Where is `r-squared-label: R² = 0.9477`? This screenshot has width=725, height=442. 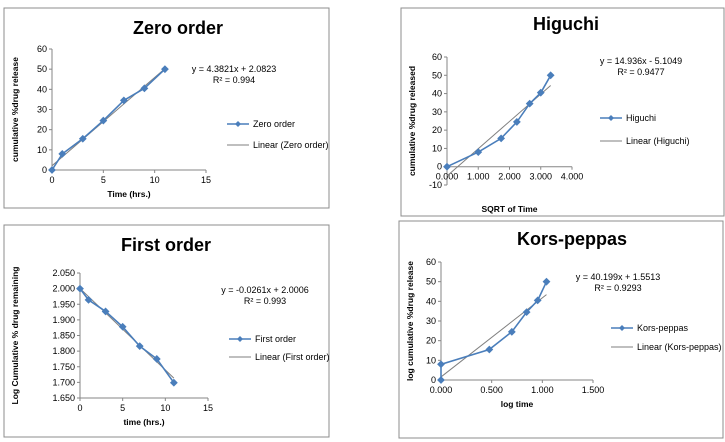
r-squared-label: R² = 0.9477 is located at coordinates (640, 72).